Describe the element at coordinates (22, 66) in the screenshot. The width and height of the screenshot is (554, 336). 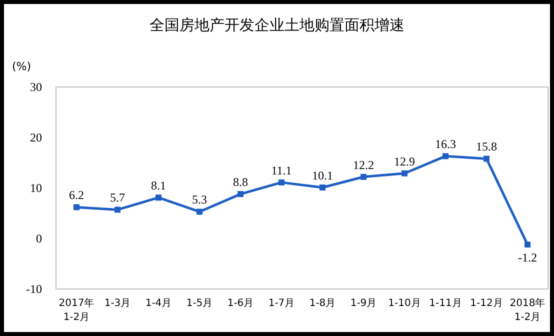
I see `y-axis-title: (%)` at that location.